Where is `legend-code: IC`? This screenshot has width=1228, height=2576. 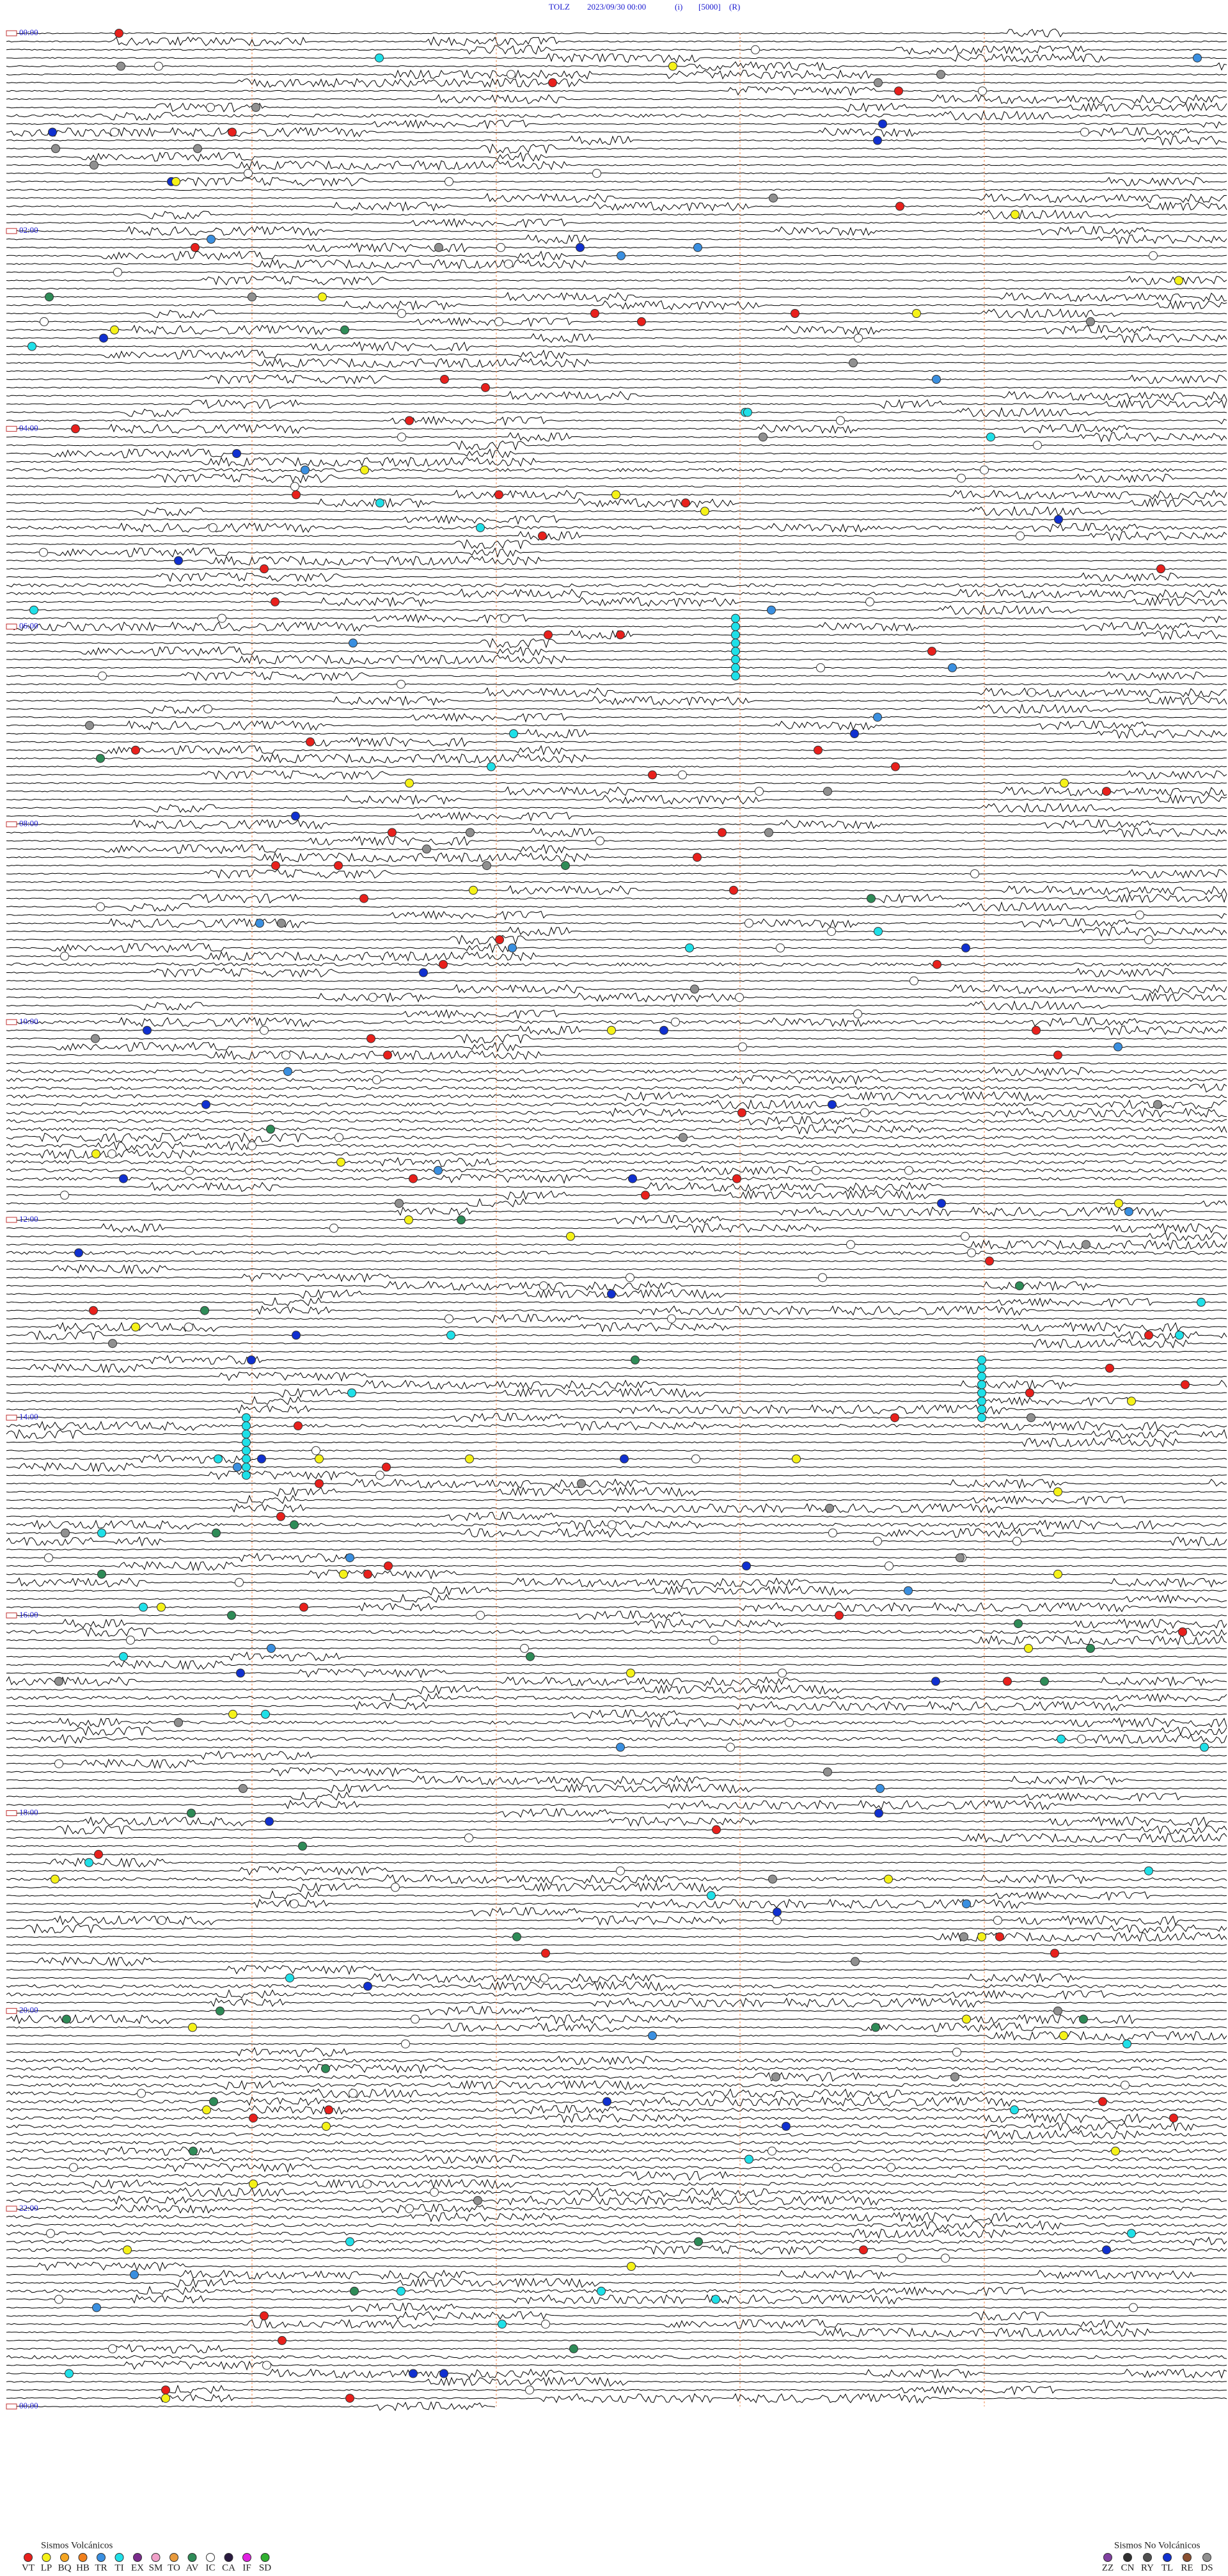
legend-code: IC is located at coordinates (211, 2568).